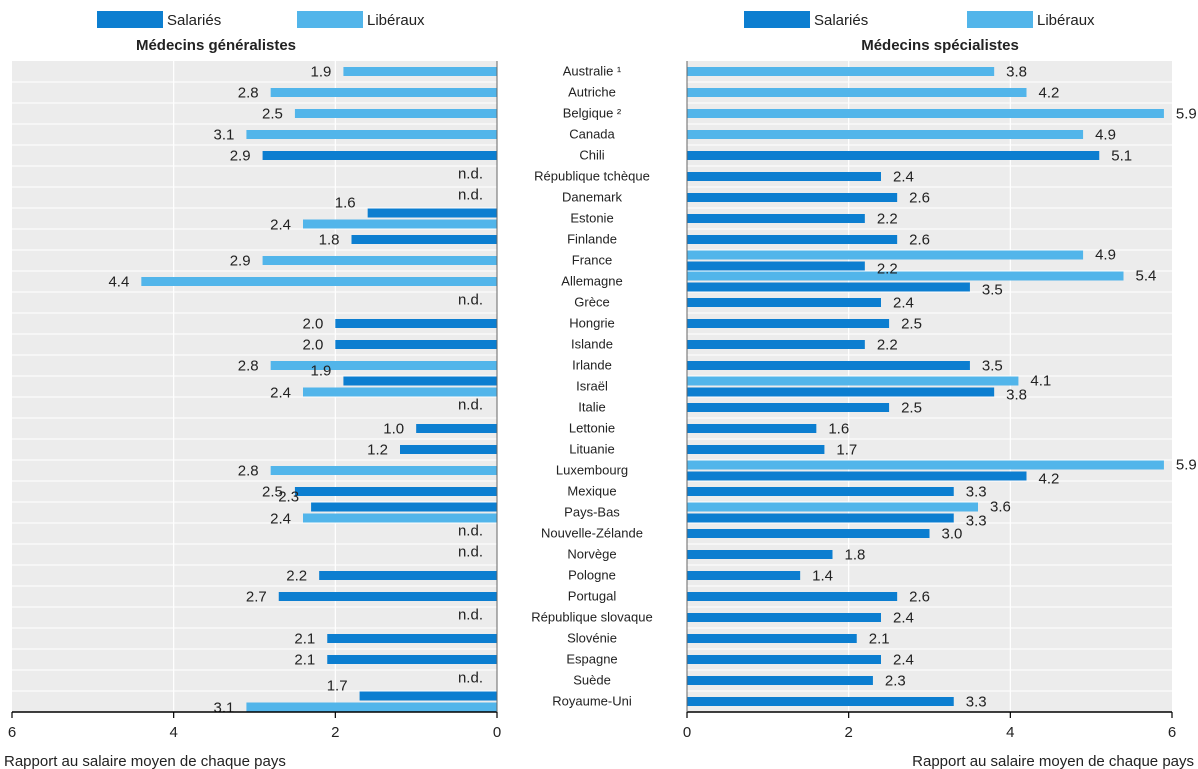 The height and width of the screenshot is (769, 1198). What do you see at coordinates (432, 213) in the screenshot?
I see `left-bar-salaries-estonie` at bounding box center [432, 213].